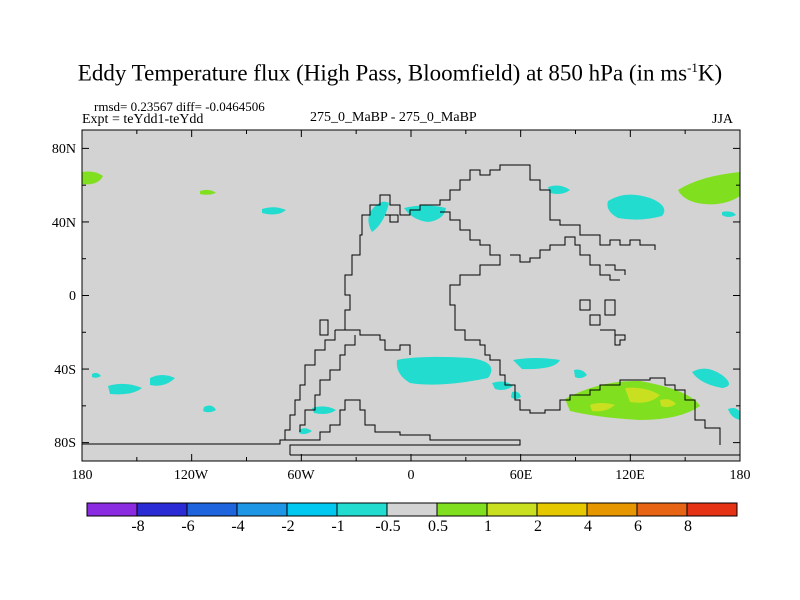 Image resolution: width=800 pixels, height=600 pixels. What do you see at coordinates (65, 370) in the screenshot?
I see `y-tick-label: 40S` at bounding box center [65, 370].